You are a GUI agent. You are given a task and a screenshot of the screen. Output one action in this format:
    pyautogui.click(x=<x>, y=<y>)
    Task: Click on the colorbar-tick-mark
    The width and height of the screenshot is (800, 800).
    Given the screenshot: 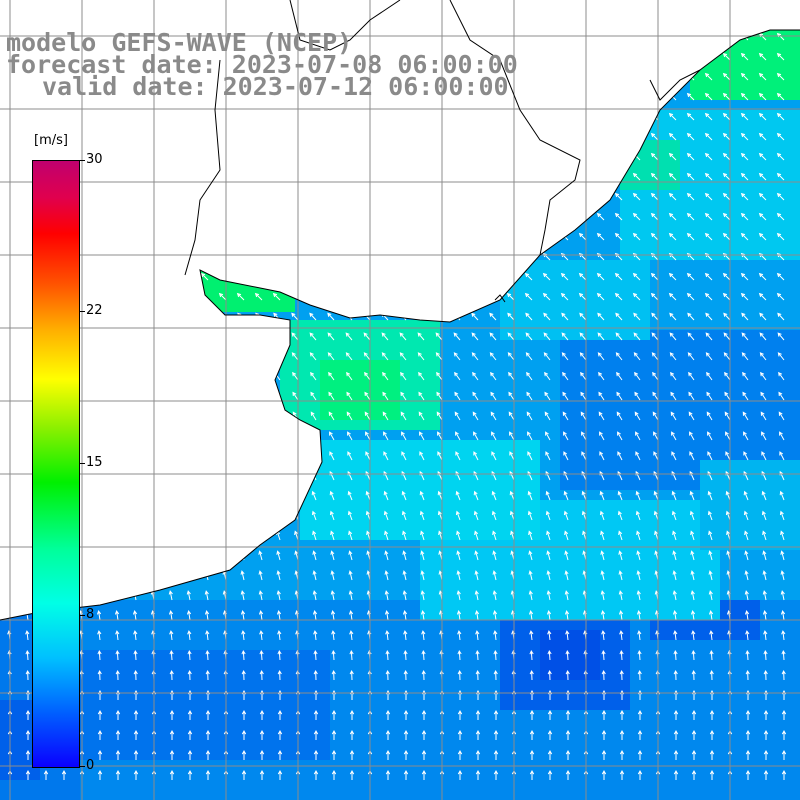 What is the action you would take?
    pyautogui.click(x=82, y=766)
    